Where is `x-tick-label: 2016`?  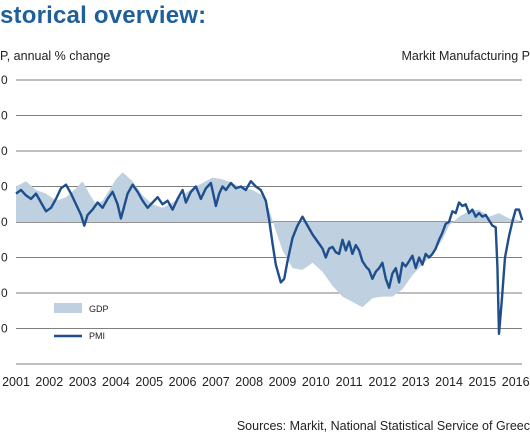 x-tick-label: 2016 is located at coordinates (516, 382).